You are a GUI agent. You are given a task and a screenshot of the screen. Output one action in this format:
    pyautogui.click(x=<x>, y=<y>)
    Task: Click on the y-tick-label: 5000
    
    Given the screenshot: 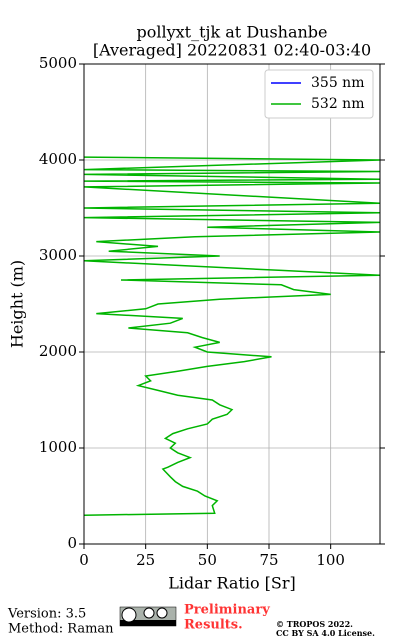 What is the action you would take?
    pyautogui.click(x=58, y=63)
    